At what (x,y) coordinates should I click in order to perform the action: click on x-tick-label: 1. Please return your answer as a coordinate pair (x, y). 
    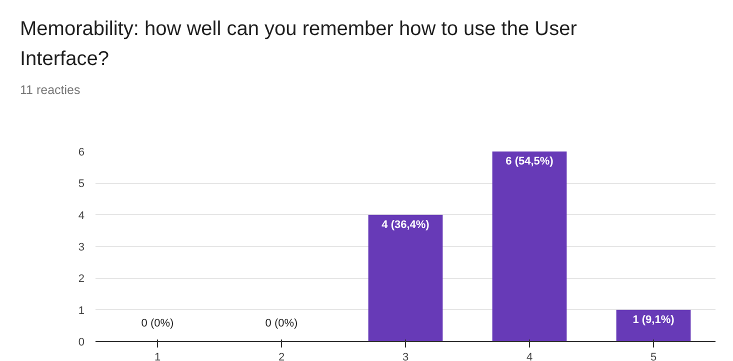
    Looking at the image, I should click on (157, 356).